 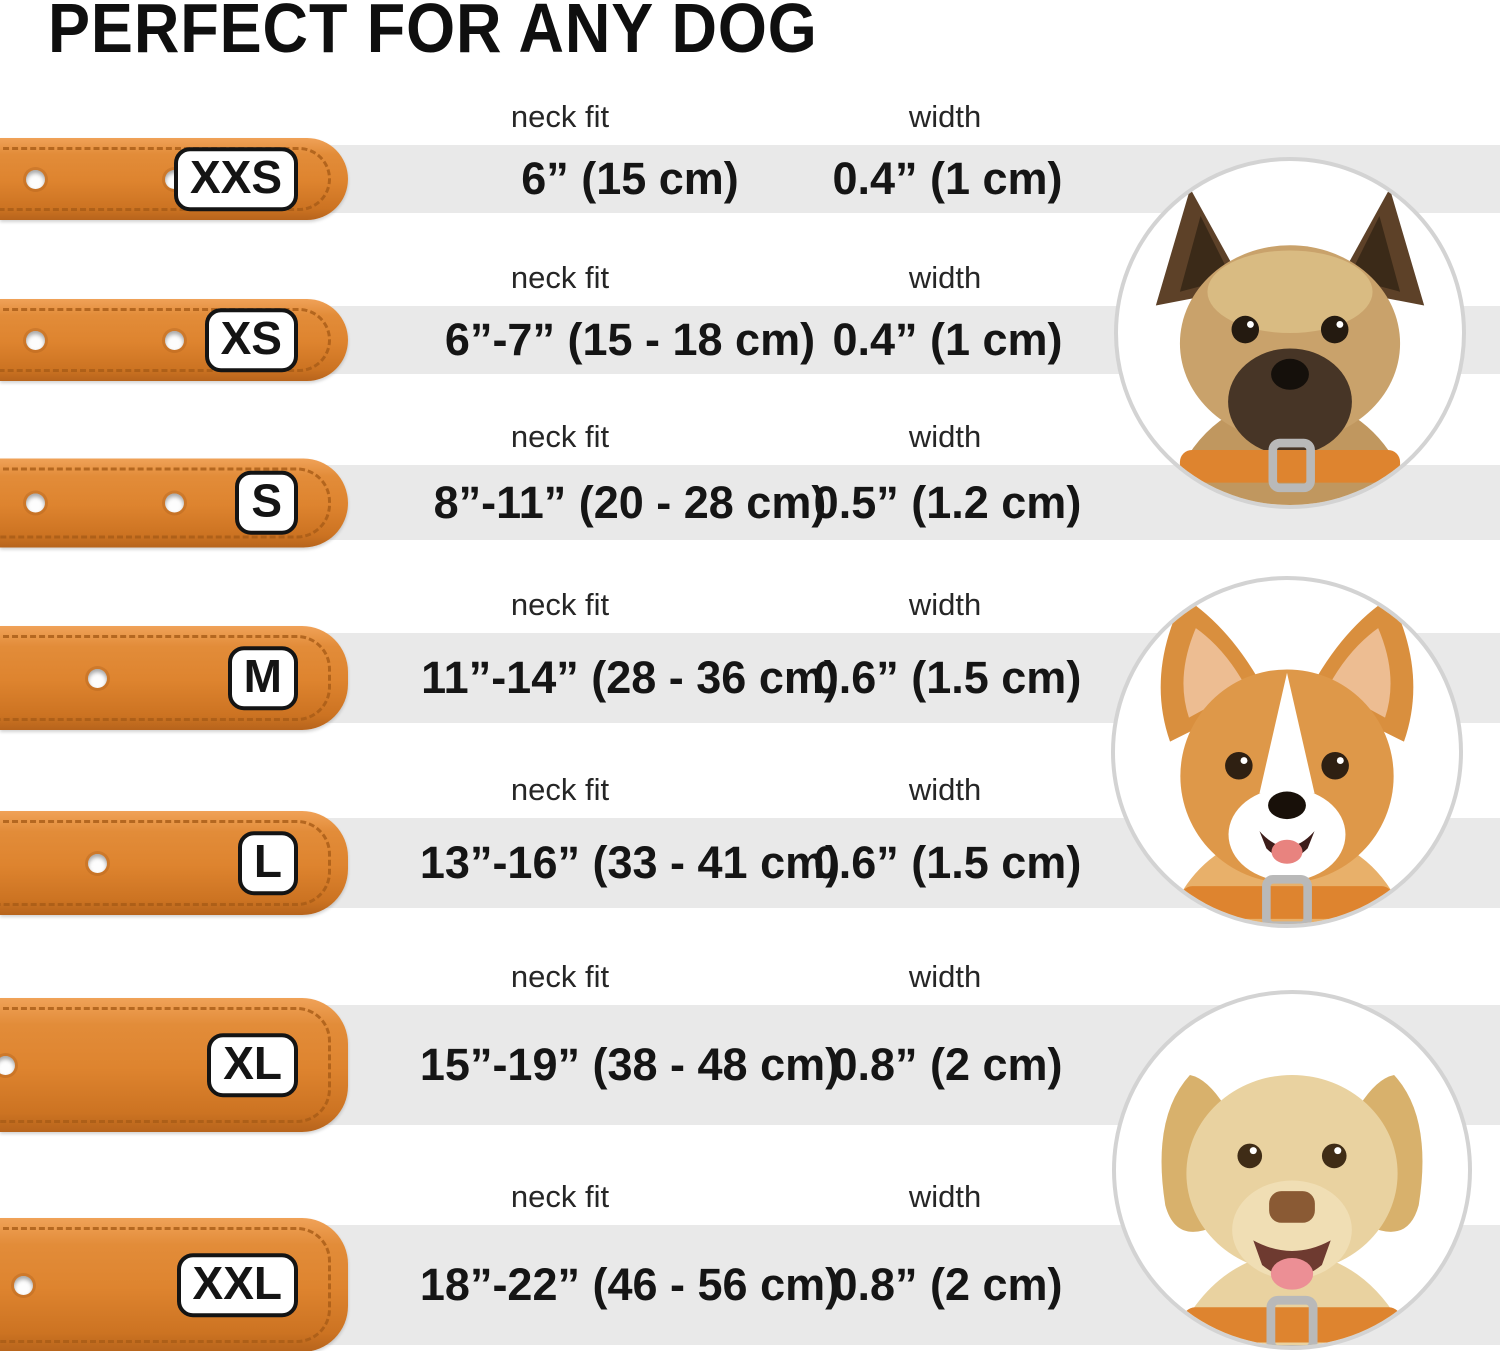 I want to click on collar-strap-xl: XL, so click(x=174, y=1065).